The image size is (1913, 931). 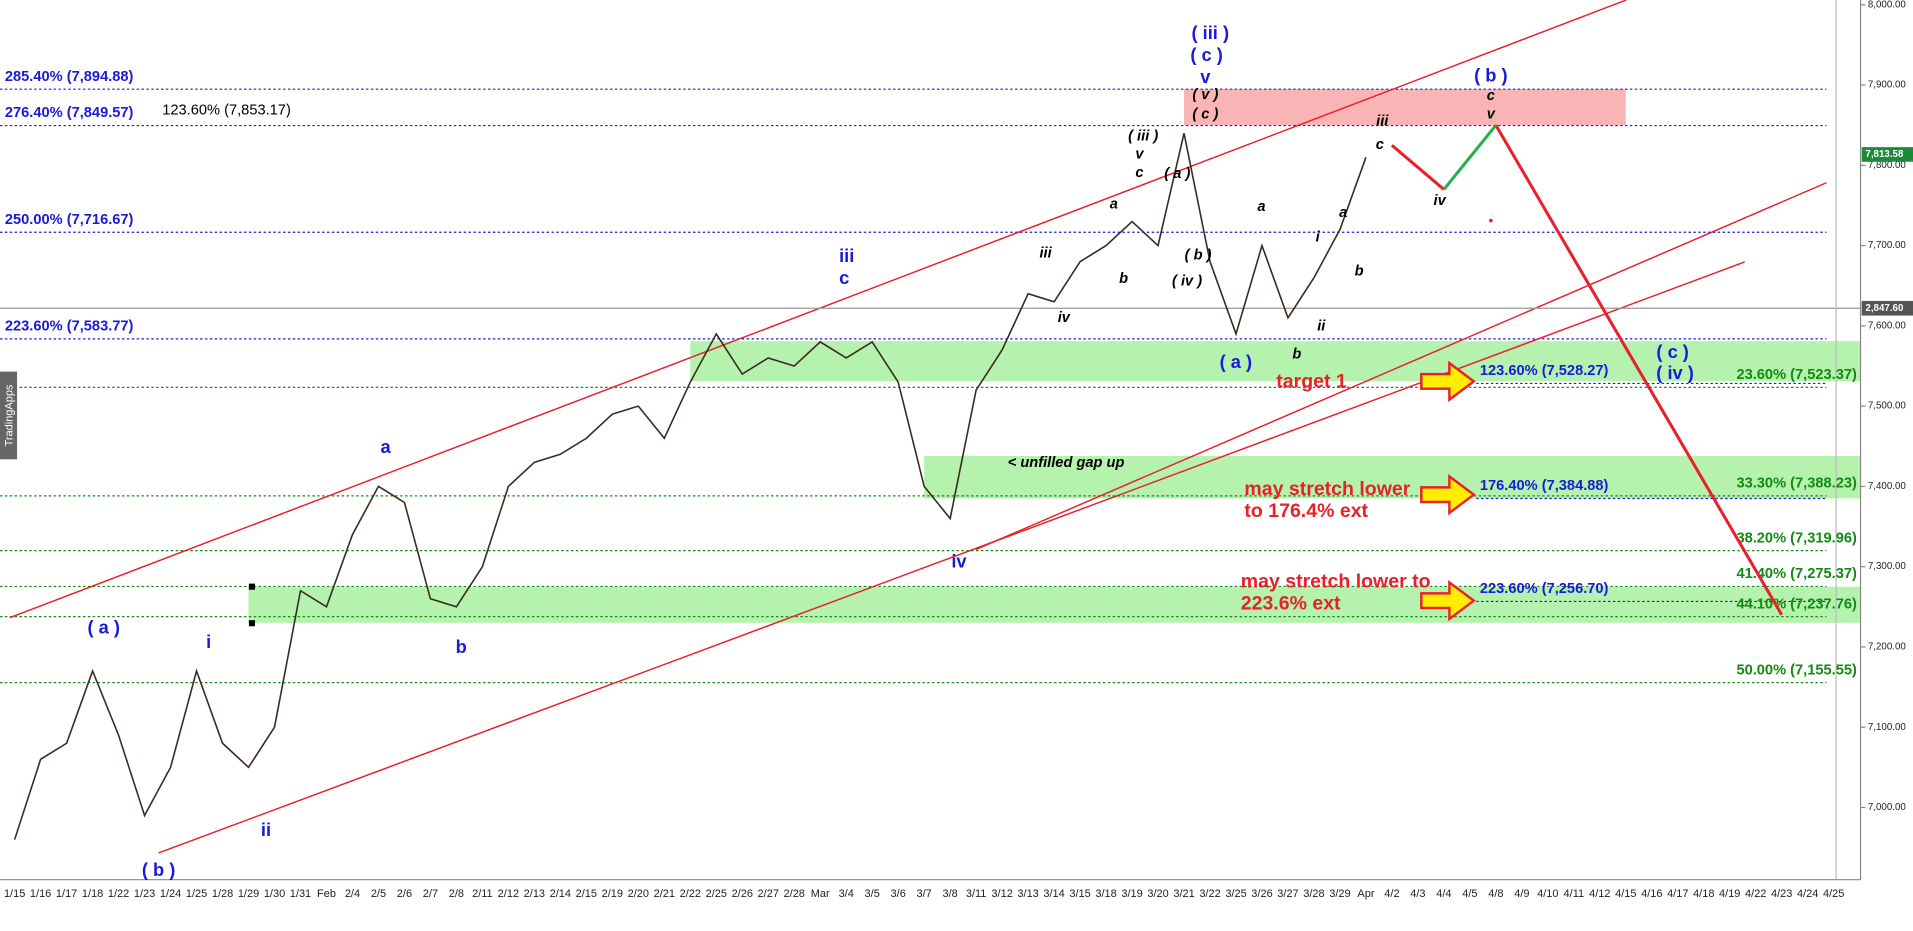 What do you see at coordinates (534, 894) in the screenshot?
I see `x-tick-label: 2/13` at bounding box center [534, 894].